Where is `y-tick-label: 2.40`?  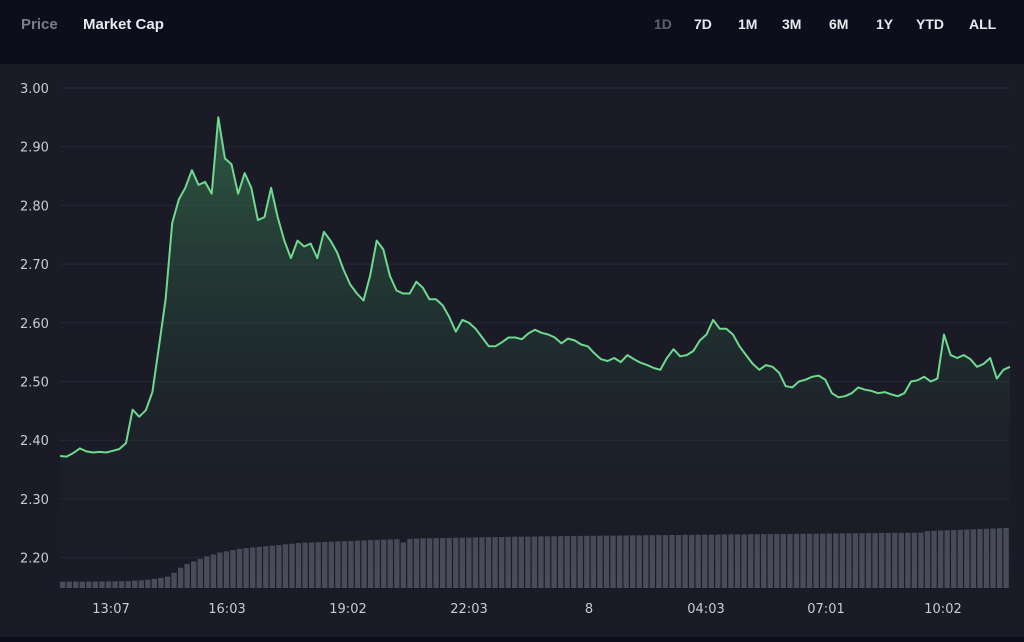
y-tick-label: 2.40 is located at coordinates (34, 441).